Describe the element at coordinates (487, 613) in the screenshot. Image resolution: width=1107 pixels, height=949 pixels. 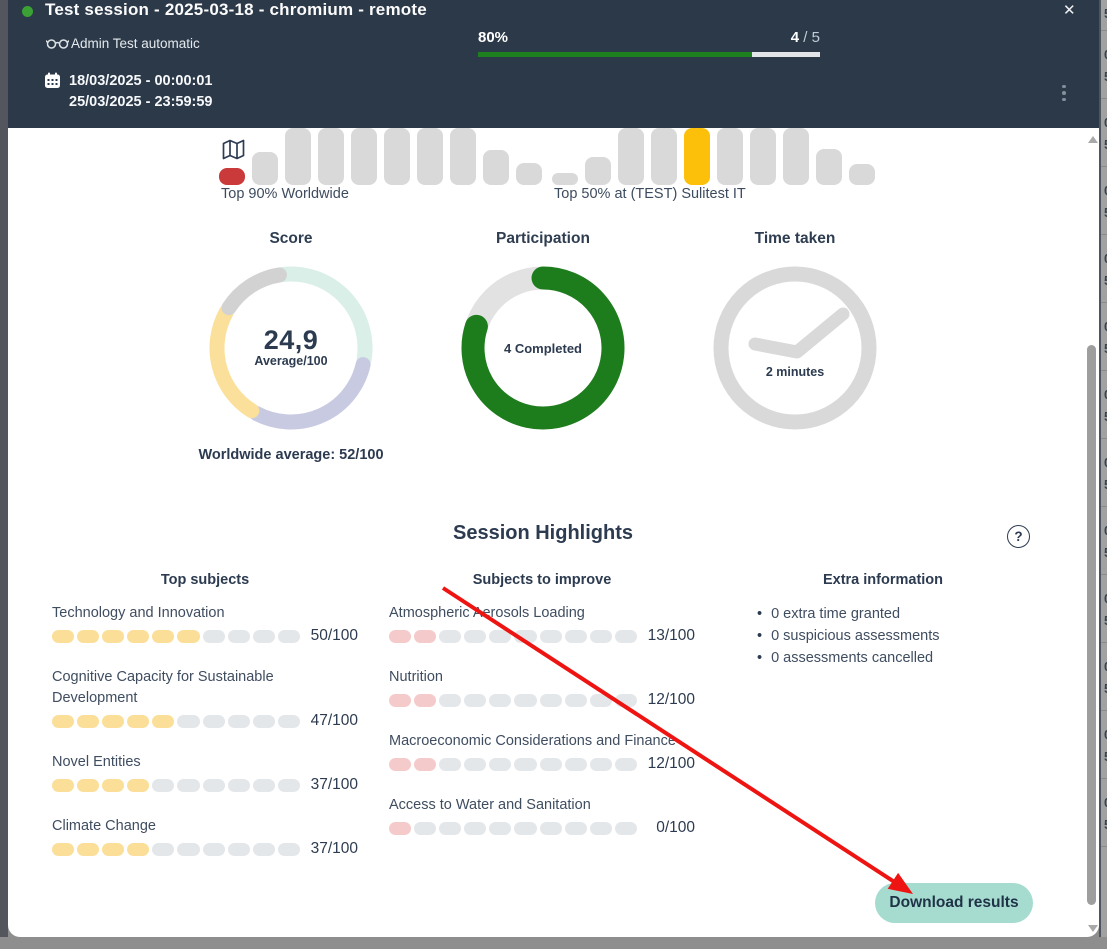
I see `subject-label: Atmospheric Aerosols Loading` at that location.